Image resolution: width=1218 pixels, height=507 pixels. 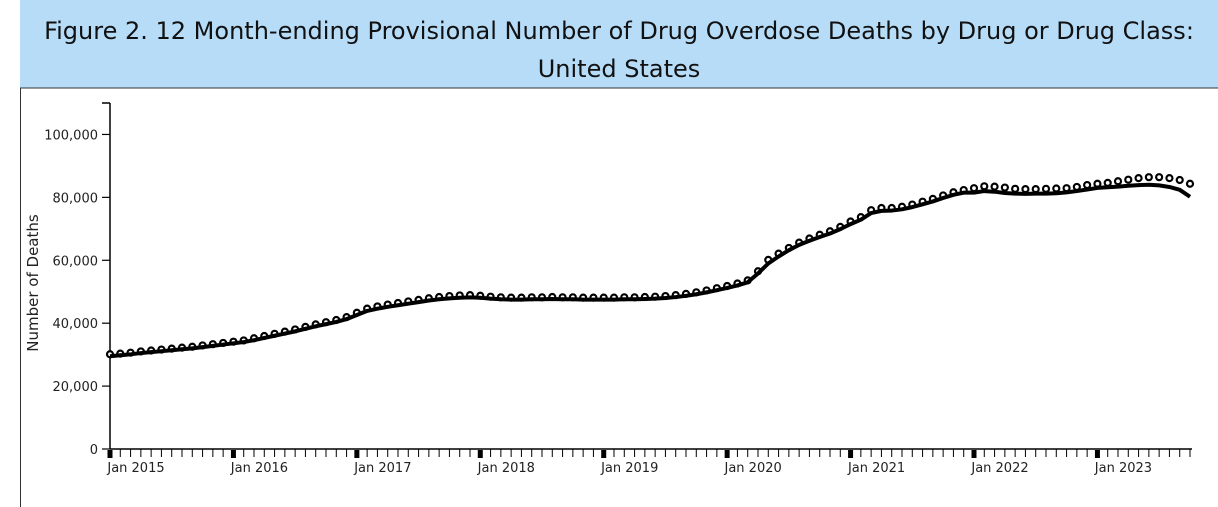 What do you see at coordinates (382, 468) in the screenshot?
I see `x-tick-label: Jan 2017` at bounding box center [382, 468].